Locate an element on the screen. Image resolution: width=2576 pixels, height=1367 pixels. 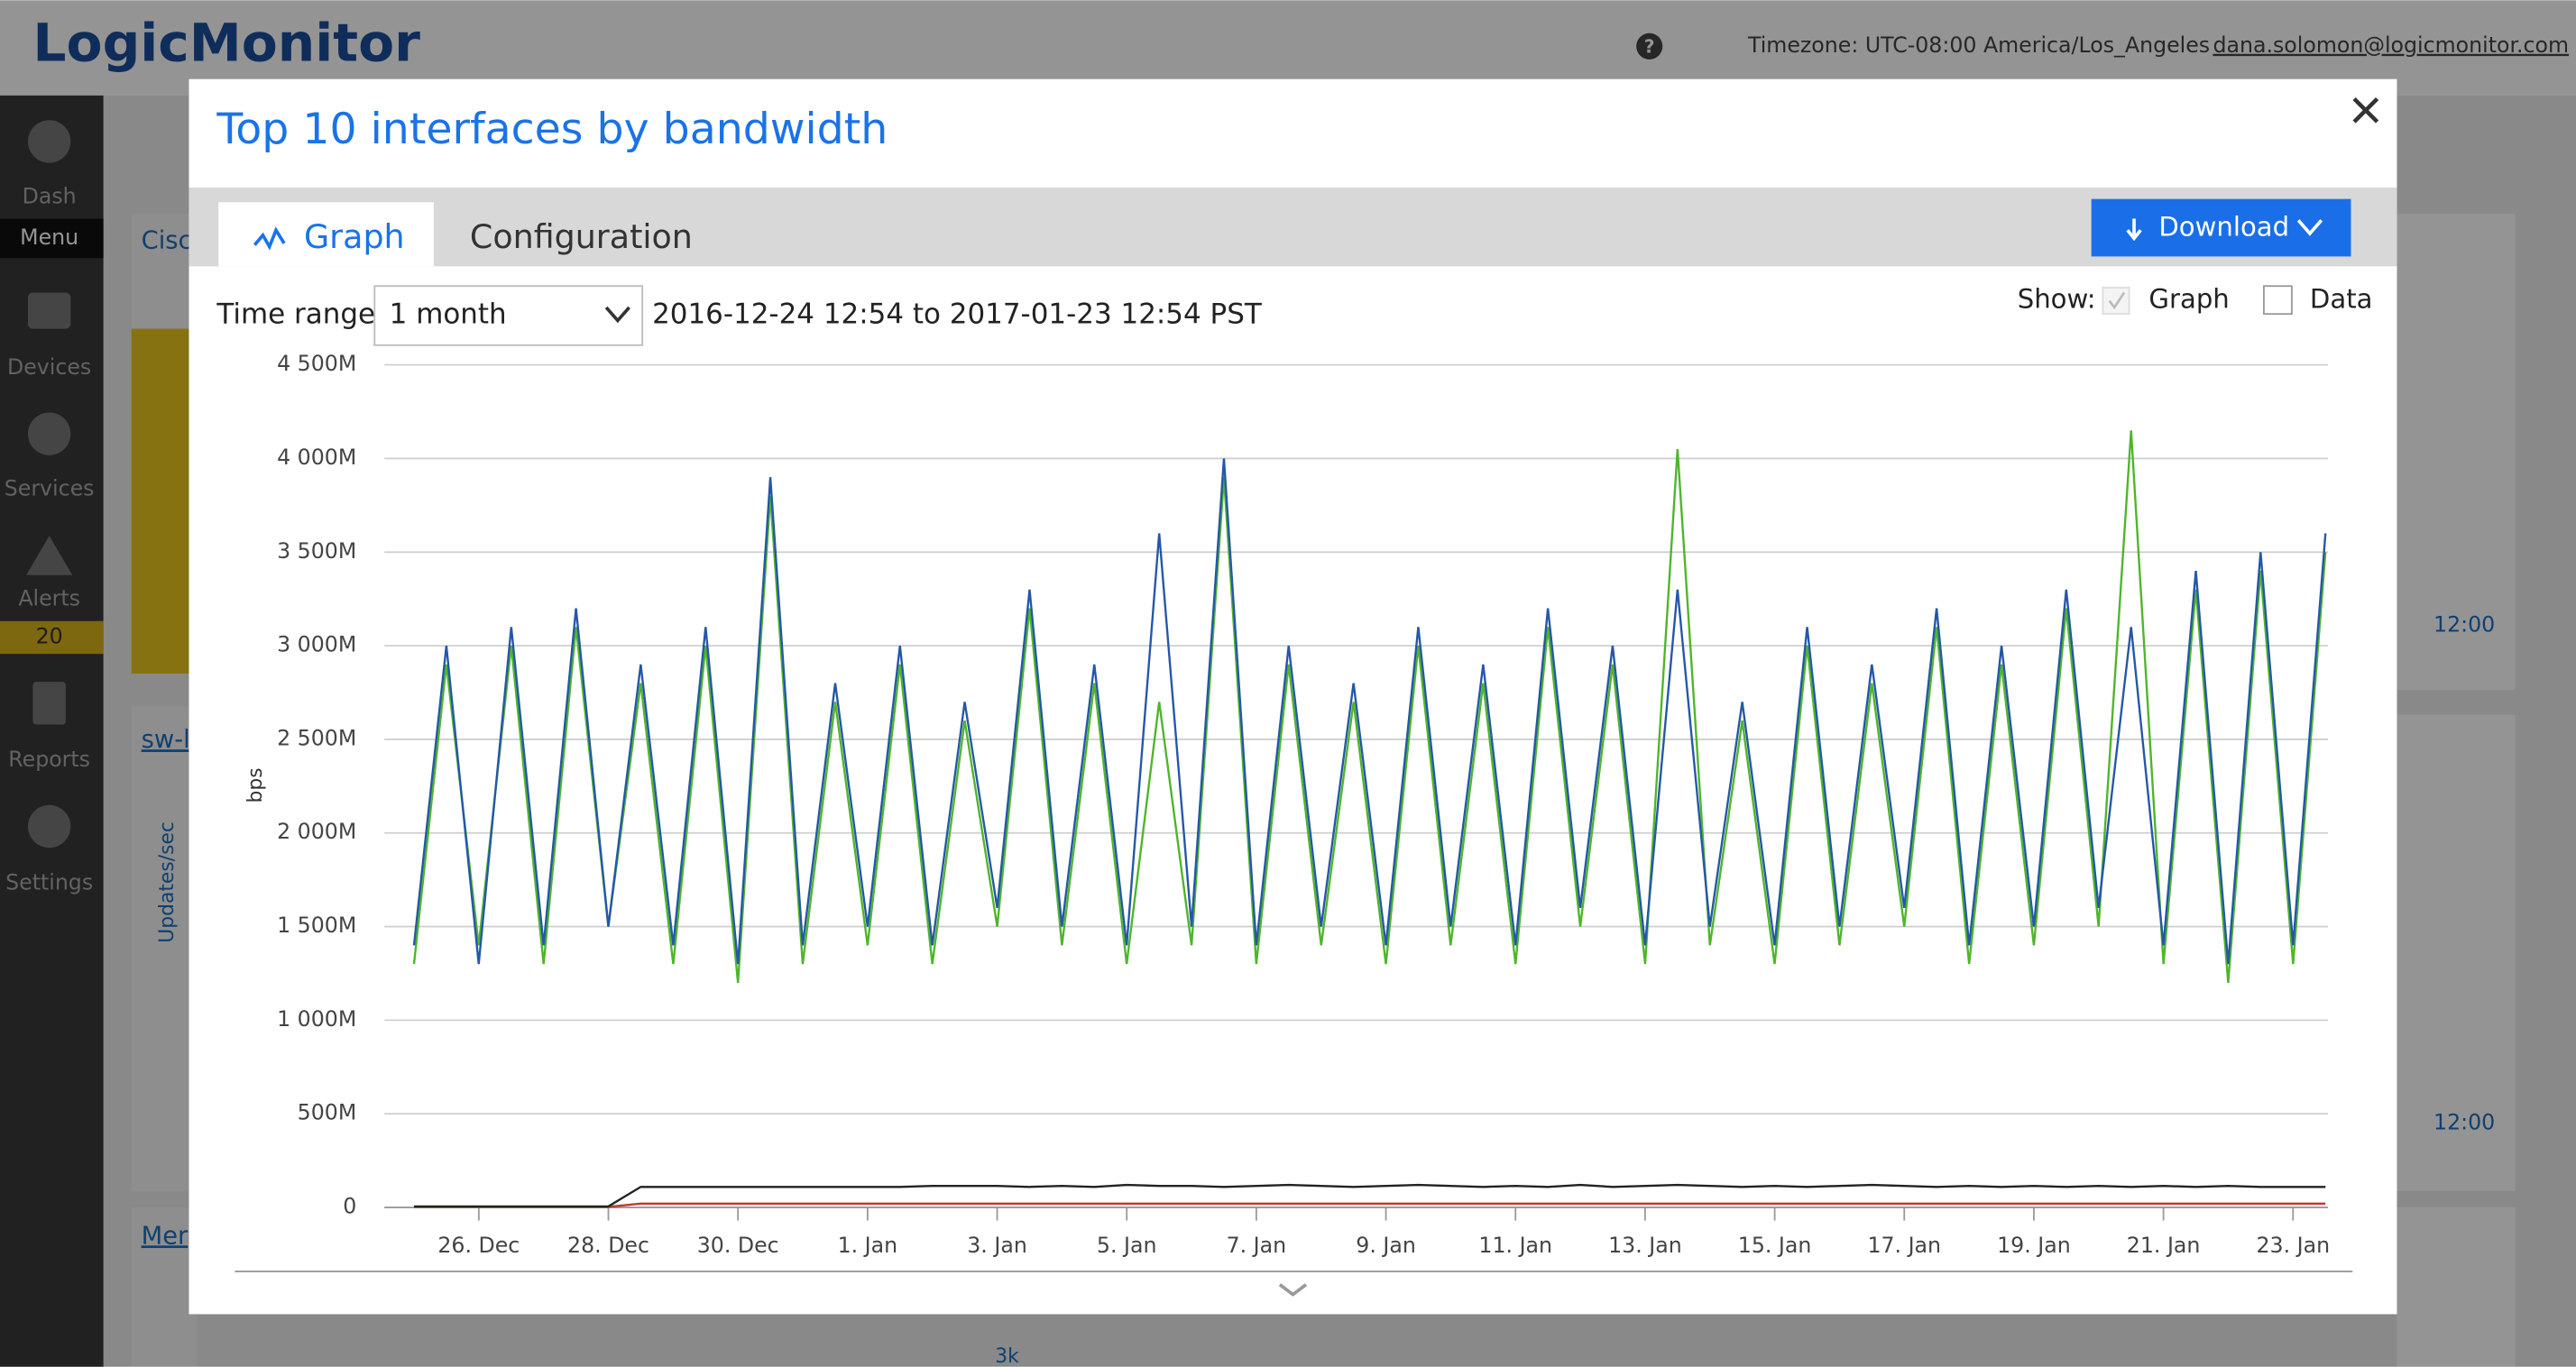
x-tick-label: 7. Jan is located at coordinates (1257, 1245).